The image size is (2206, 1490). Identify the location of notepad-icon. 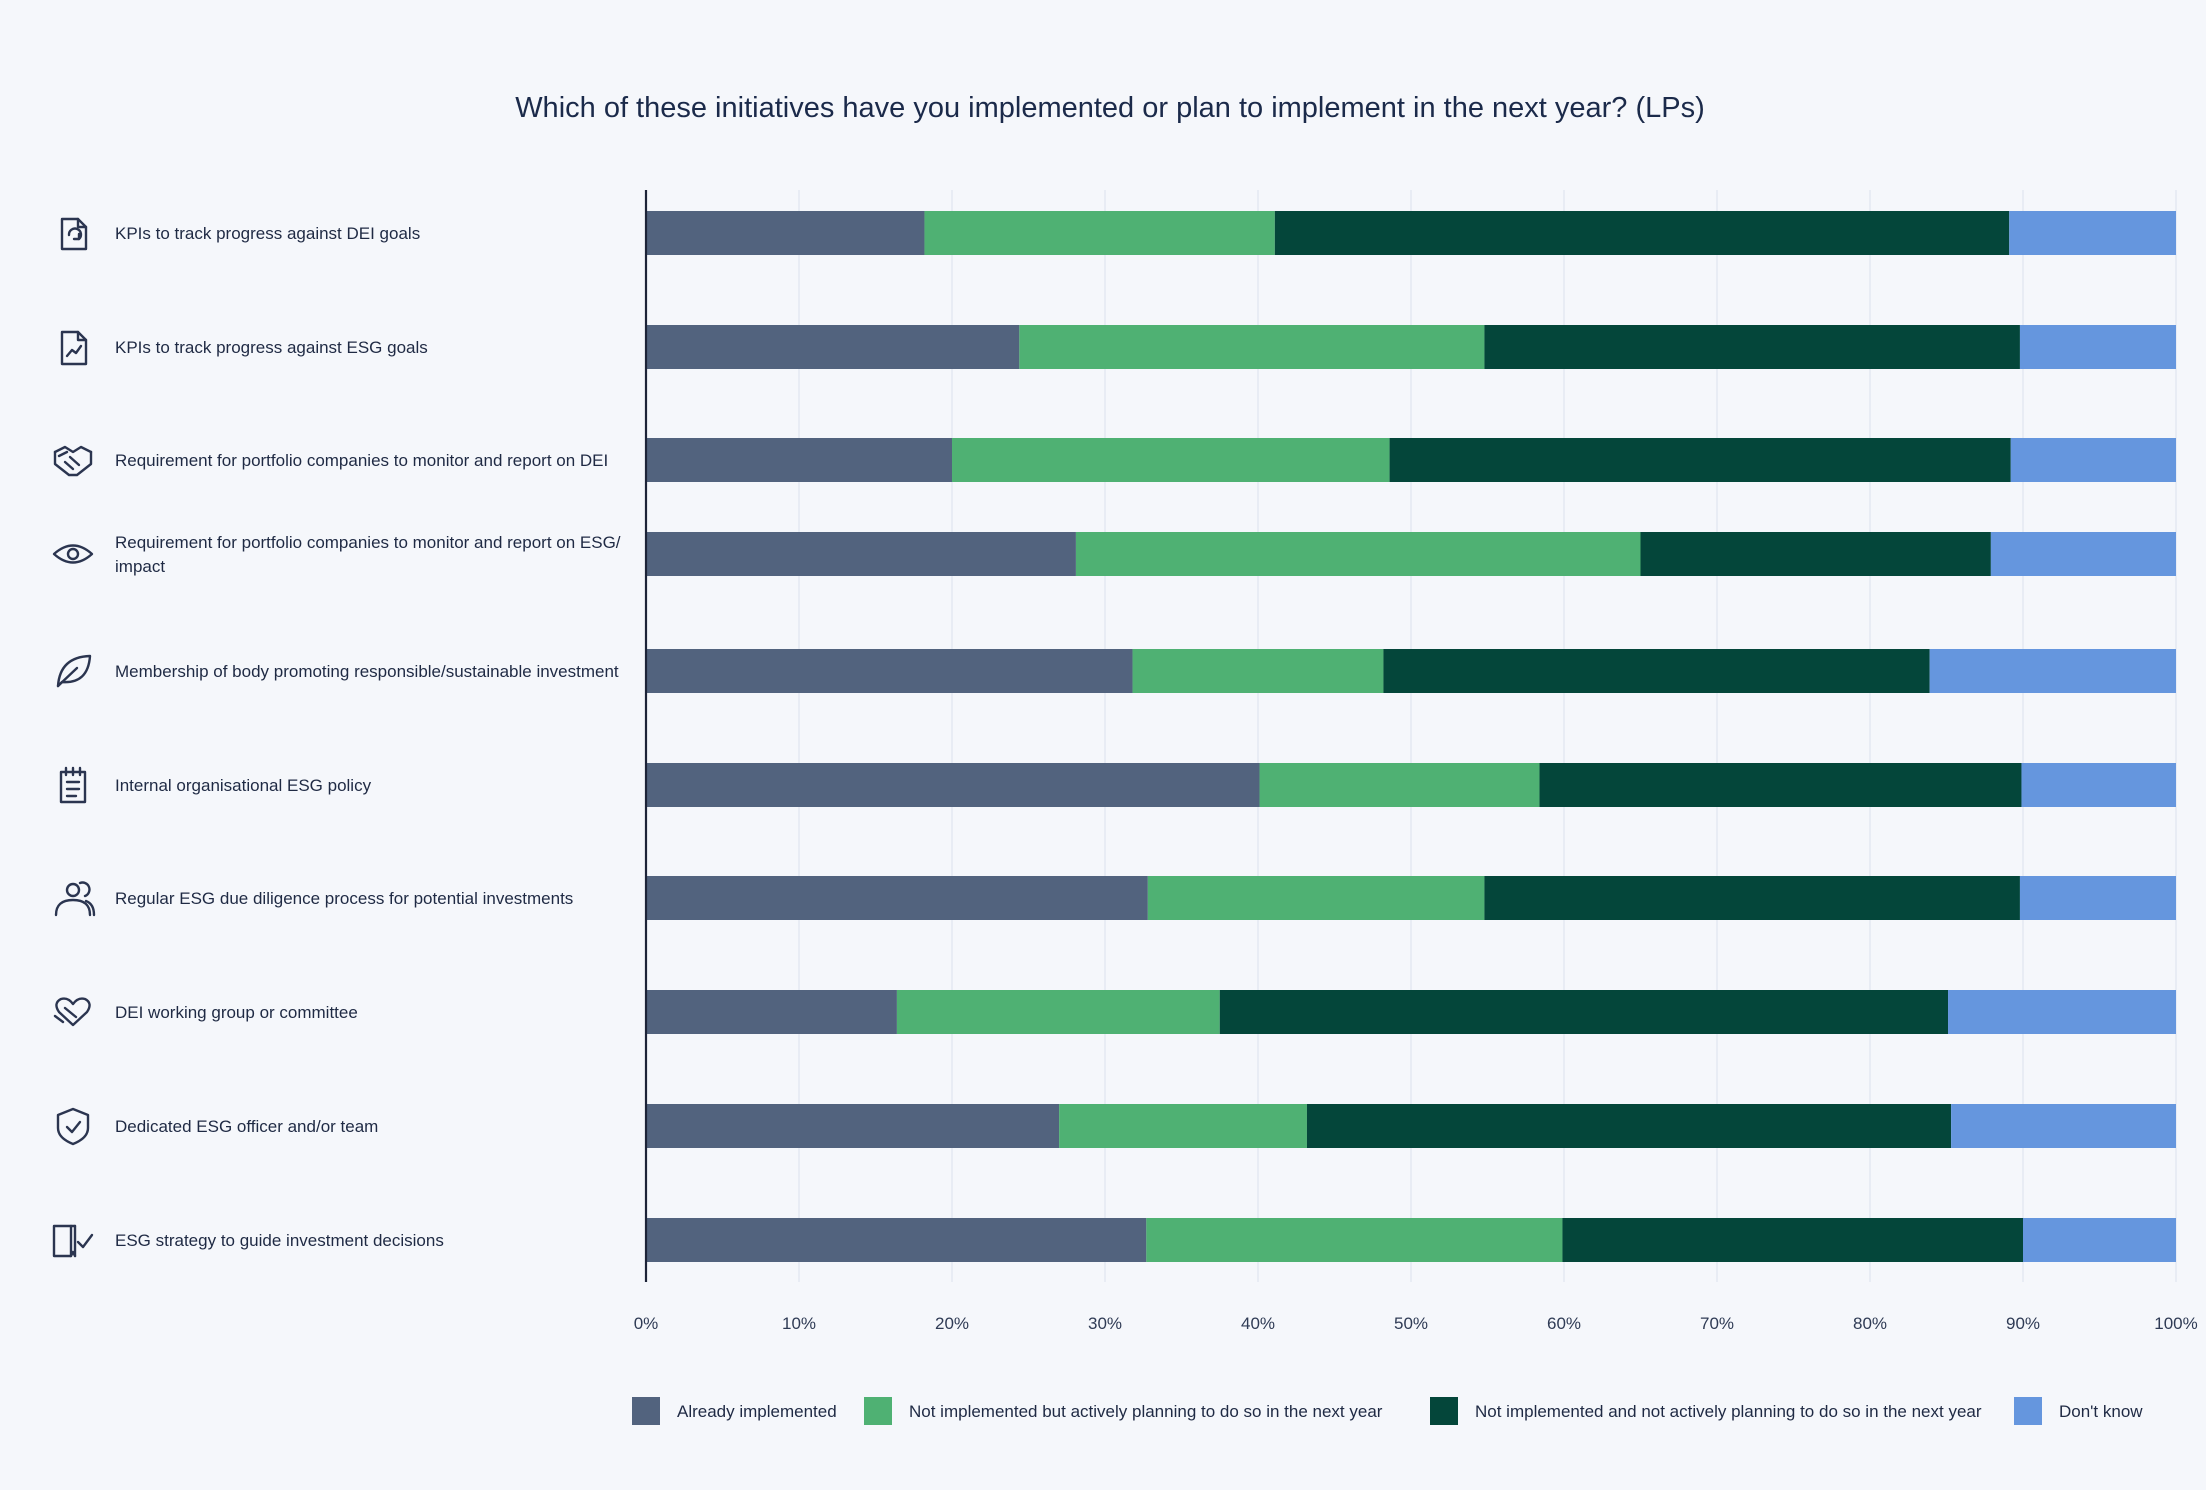
(73, 785).